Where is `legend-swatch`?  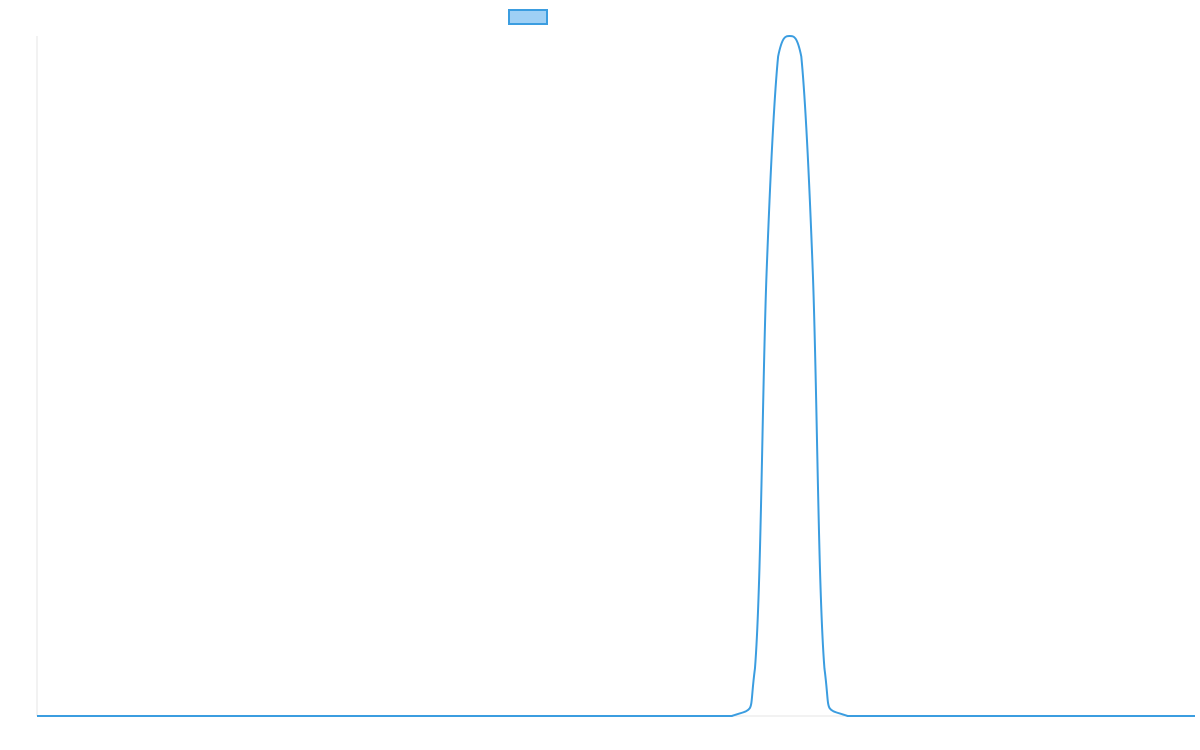
legend-swatch is located at coordinates (528, 17).